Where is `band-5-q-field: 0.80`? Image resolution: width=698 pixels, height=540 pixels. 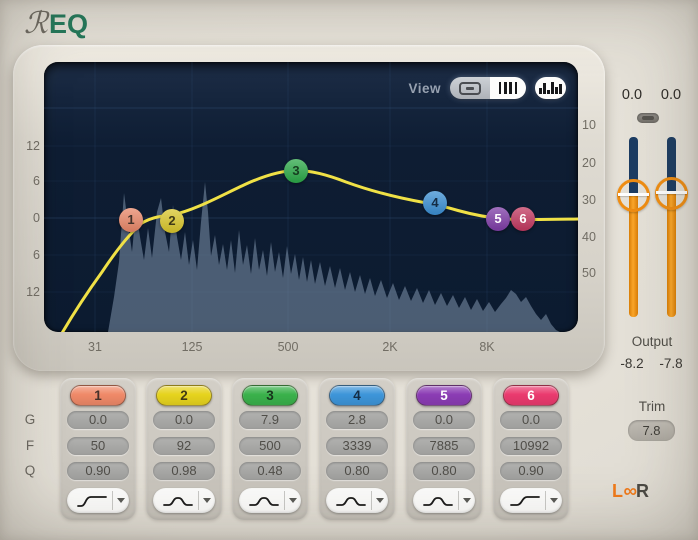
band-5-q-field: 0.80 is located at coordinates (444, 471).